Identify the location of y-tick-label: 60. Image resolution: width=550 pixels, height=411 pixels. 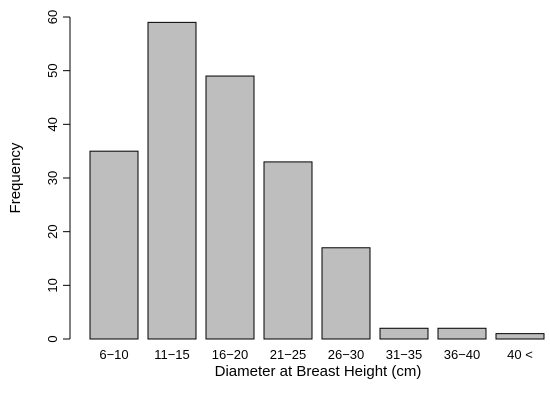
(52, 17).